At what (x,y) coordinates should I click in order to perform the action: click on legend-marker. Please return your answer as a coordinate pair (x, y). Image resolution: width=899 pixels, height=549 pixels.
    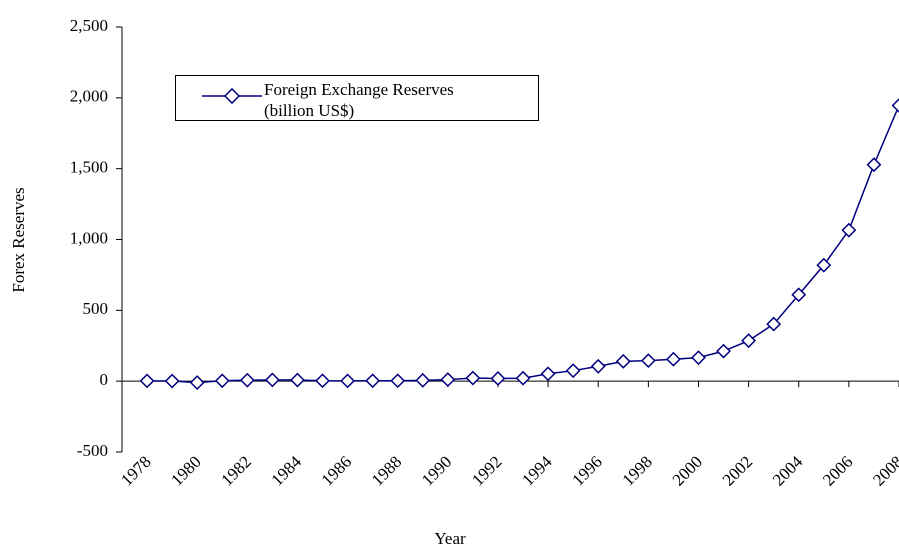
    Looking at the image, I should click on (232, 96).